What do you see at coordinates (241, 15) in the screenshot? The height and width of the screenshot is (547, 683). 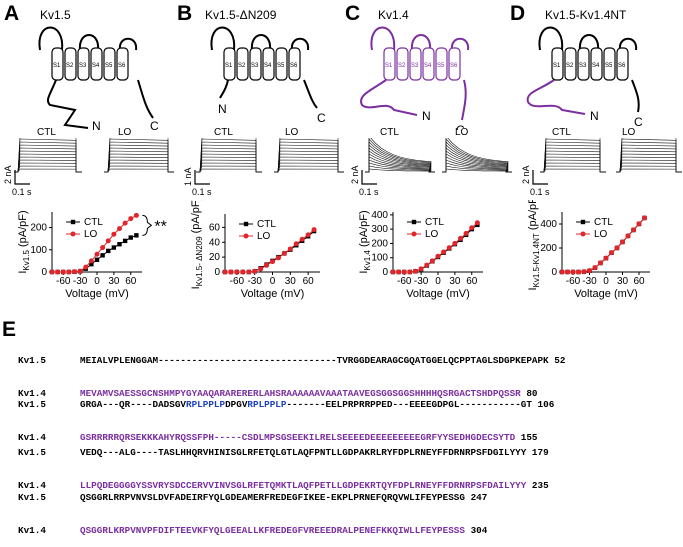 I see `panel-title-b: Kv1.5-ΔN209` at bounding box center [241, 15].